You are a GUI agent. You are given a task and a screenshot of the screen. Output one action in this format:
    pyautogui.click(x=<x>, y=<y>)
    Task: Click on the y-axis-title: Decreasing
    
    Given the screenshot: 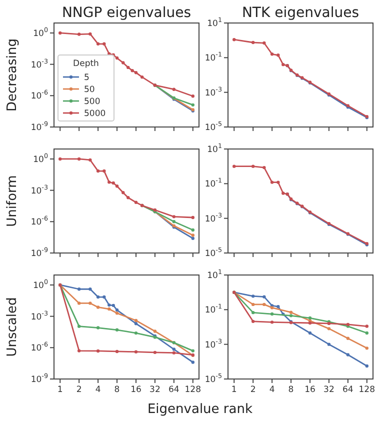 What is the action you would take?
    pyautogui.click(x=12, y=75)
    